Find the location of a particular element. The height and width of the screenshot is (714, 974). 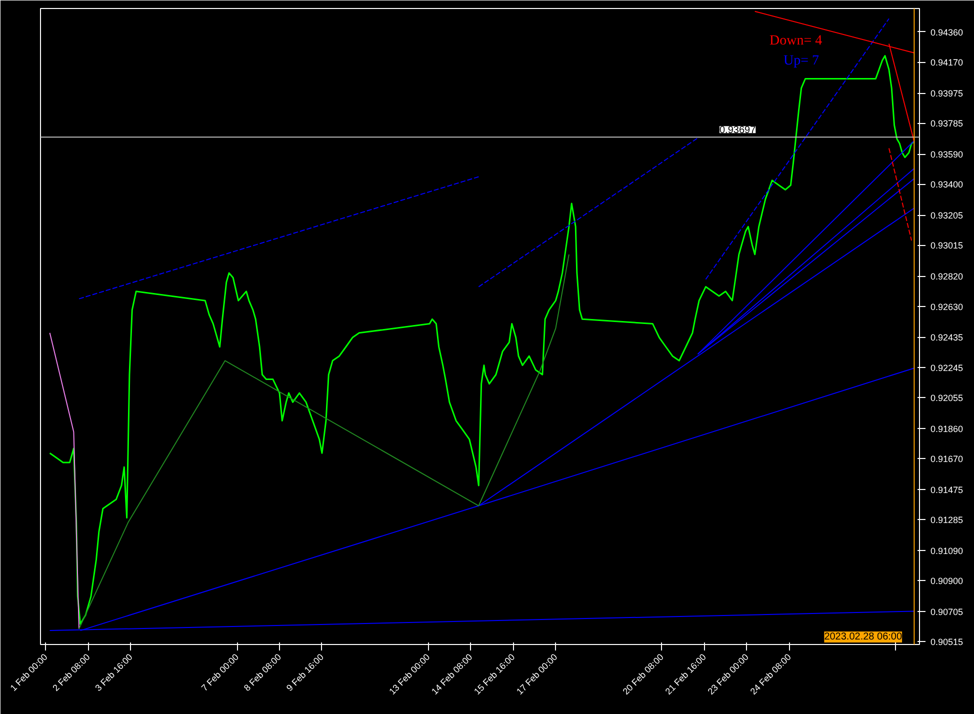

y-tick-label: 0.94360 is located at coordinates (947, 32).